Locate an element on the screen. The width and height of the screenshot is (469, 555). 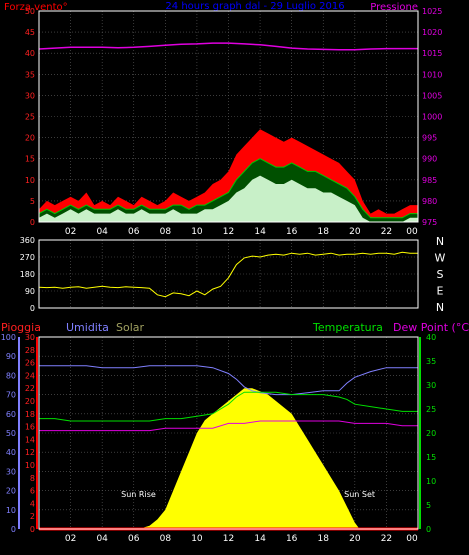
wind-y-tick-label: 30 is located at coordinates (30, 95).